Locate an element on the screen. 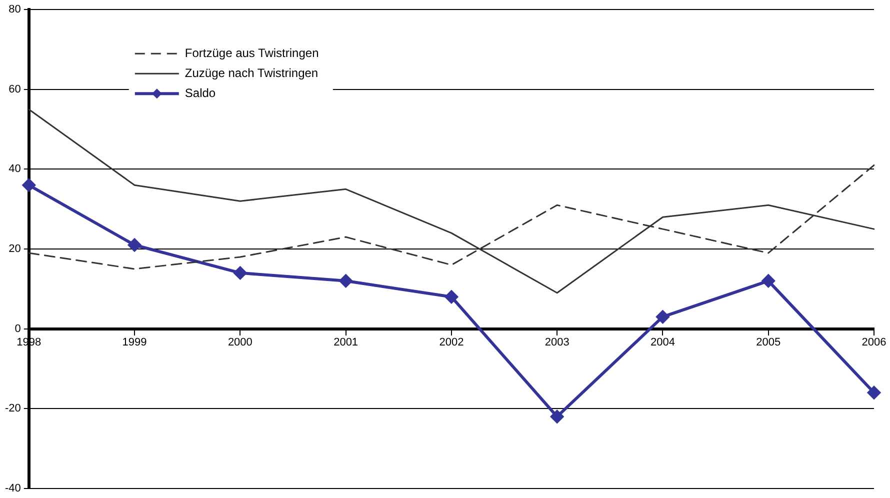 Image resolution: width=890 pixels, height=498 pixels. legend-label: Zuzüge nach Twistringen is located at coordinates (251, 73).